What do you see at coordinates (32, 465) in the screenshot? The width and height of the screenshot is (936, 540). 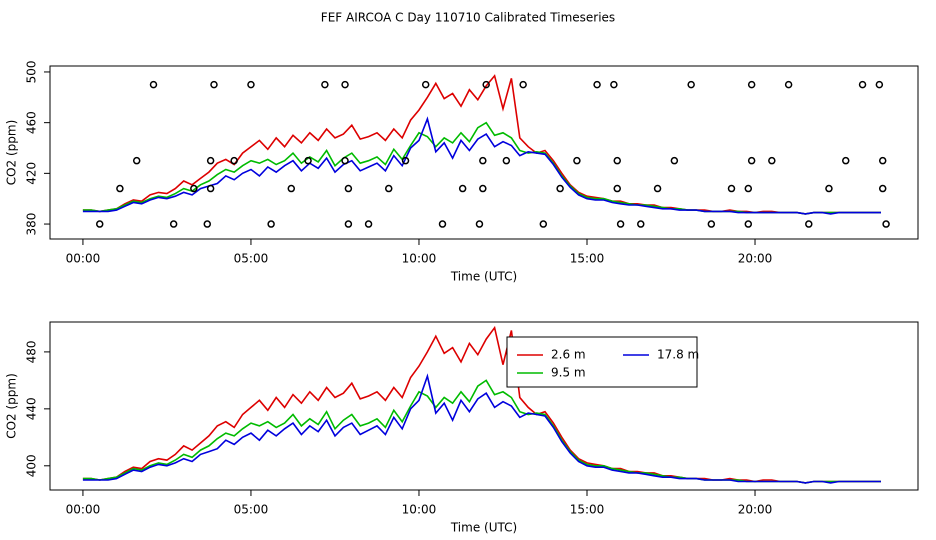 I see `y-tick-label: 400` at bounding box center [32, 465].